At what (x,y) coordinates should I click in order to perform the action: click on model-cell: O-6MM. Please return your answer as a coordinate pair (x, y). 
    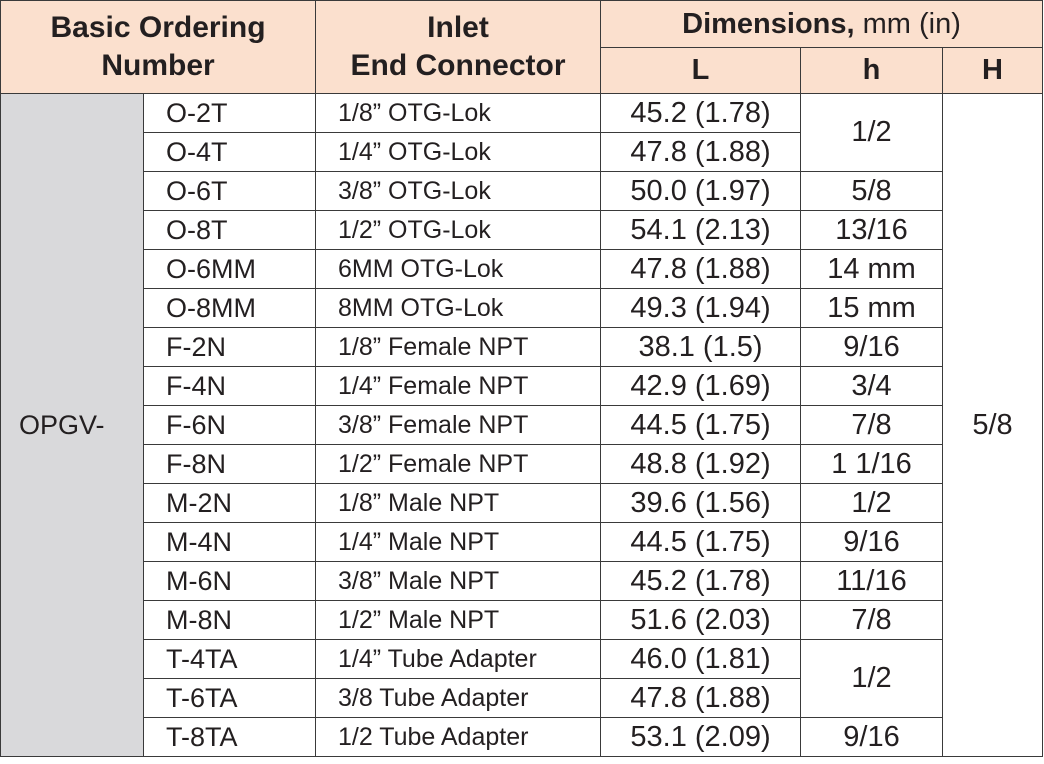
    Looking at the image, I should click on (229, 269).